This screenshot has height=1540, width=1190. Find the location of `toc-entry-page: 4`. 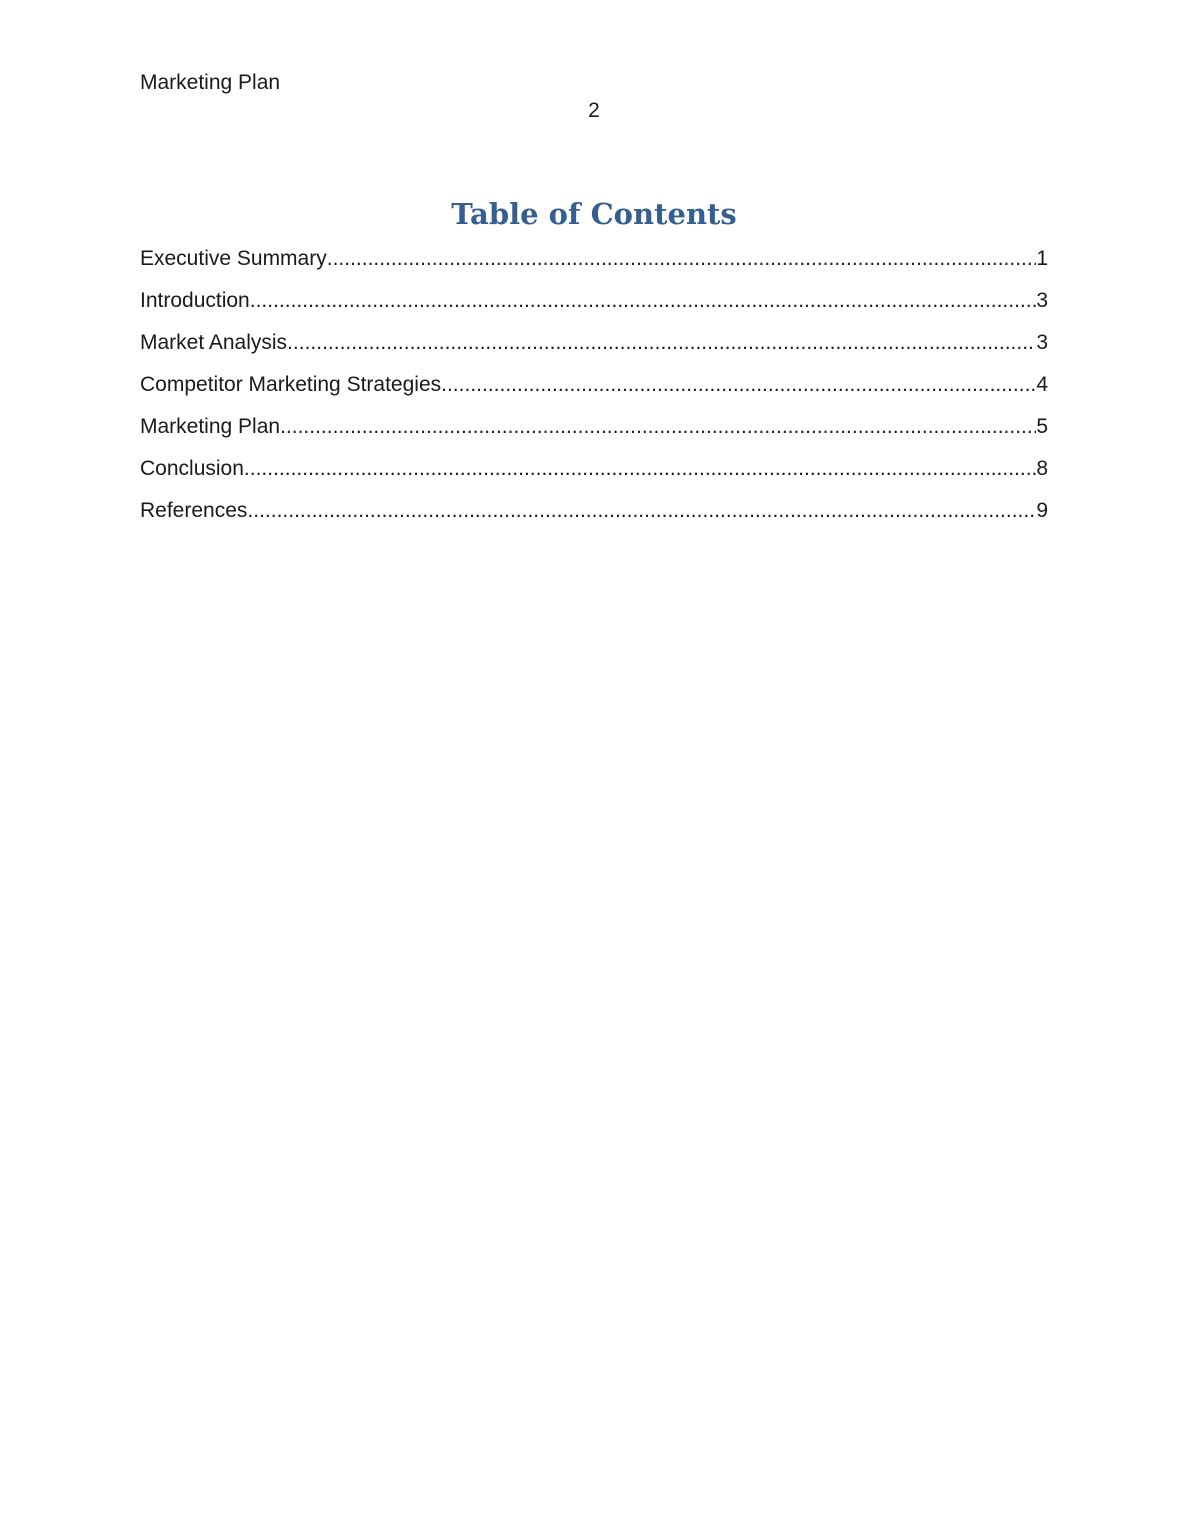

toc-entry-page: 4 is located at coordinates (1042, 384).